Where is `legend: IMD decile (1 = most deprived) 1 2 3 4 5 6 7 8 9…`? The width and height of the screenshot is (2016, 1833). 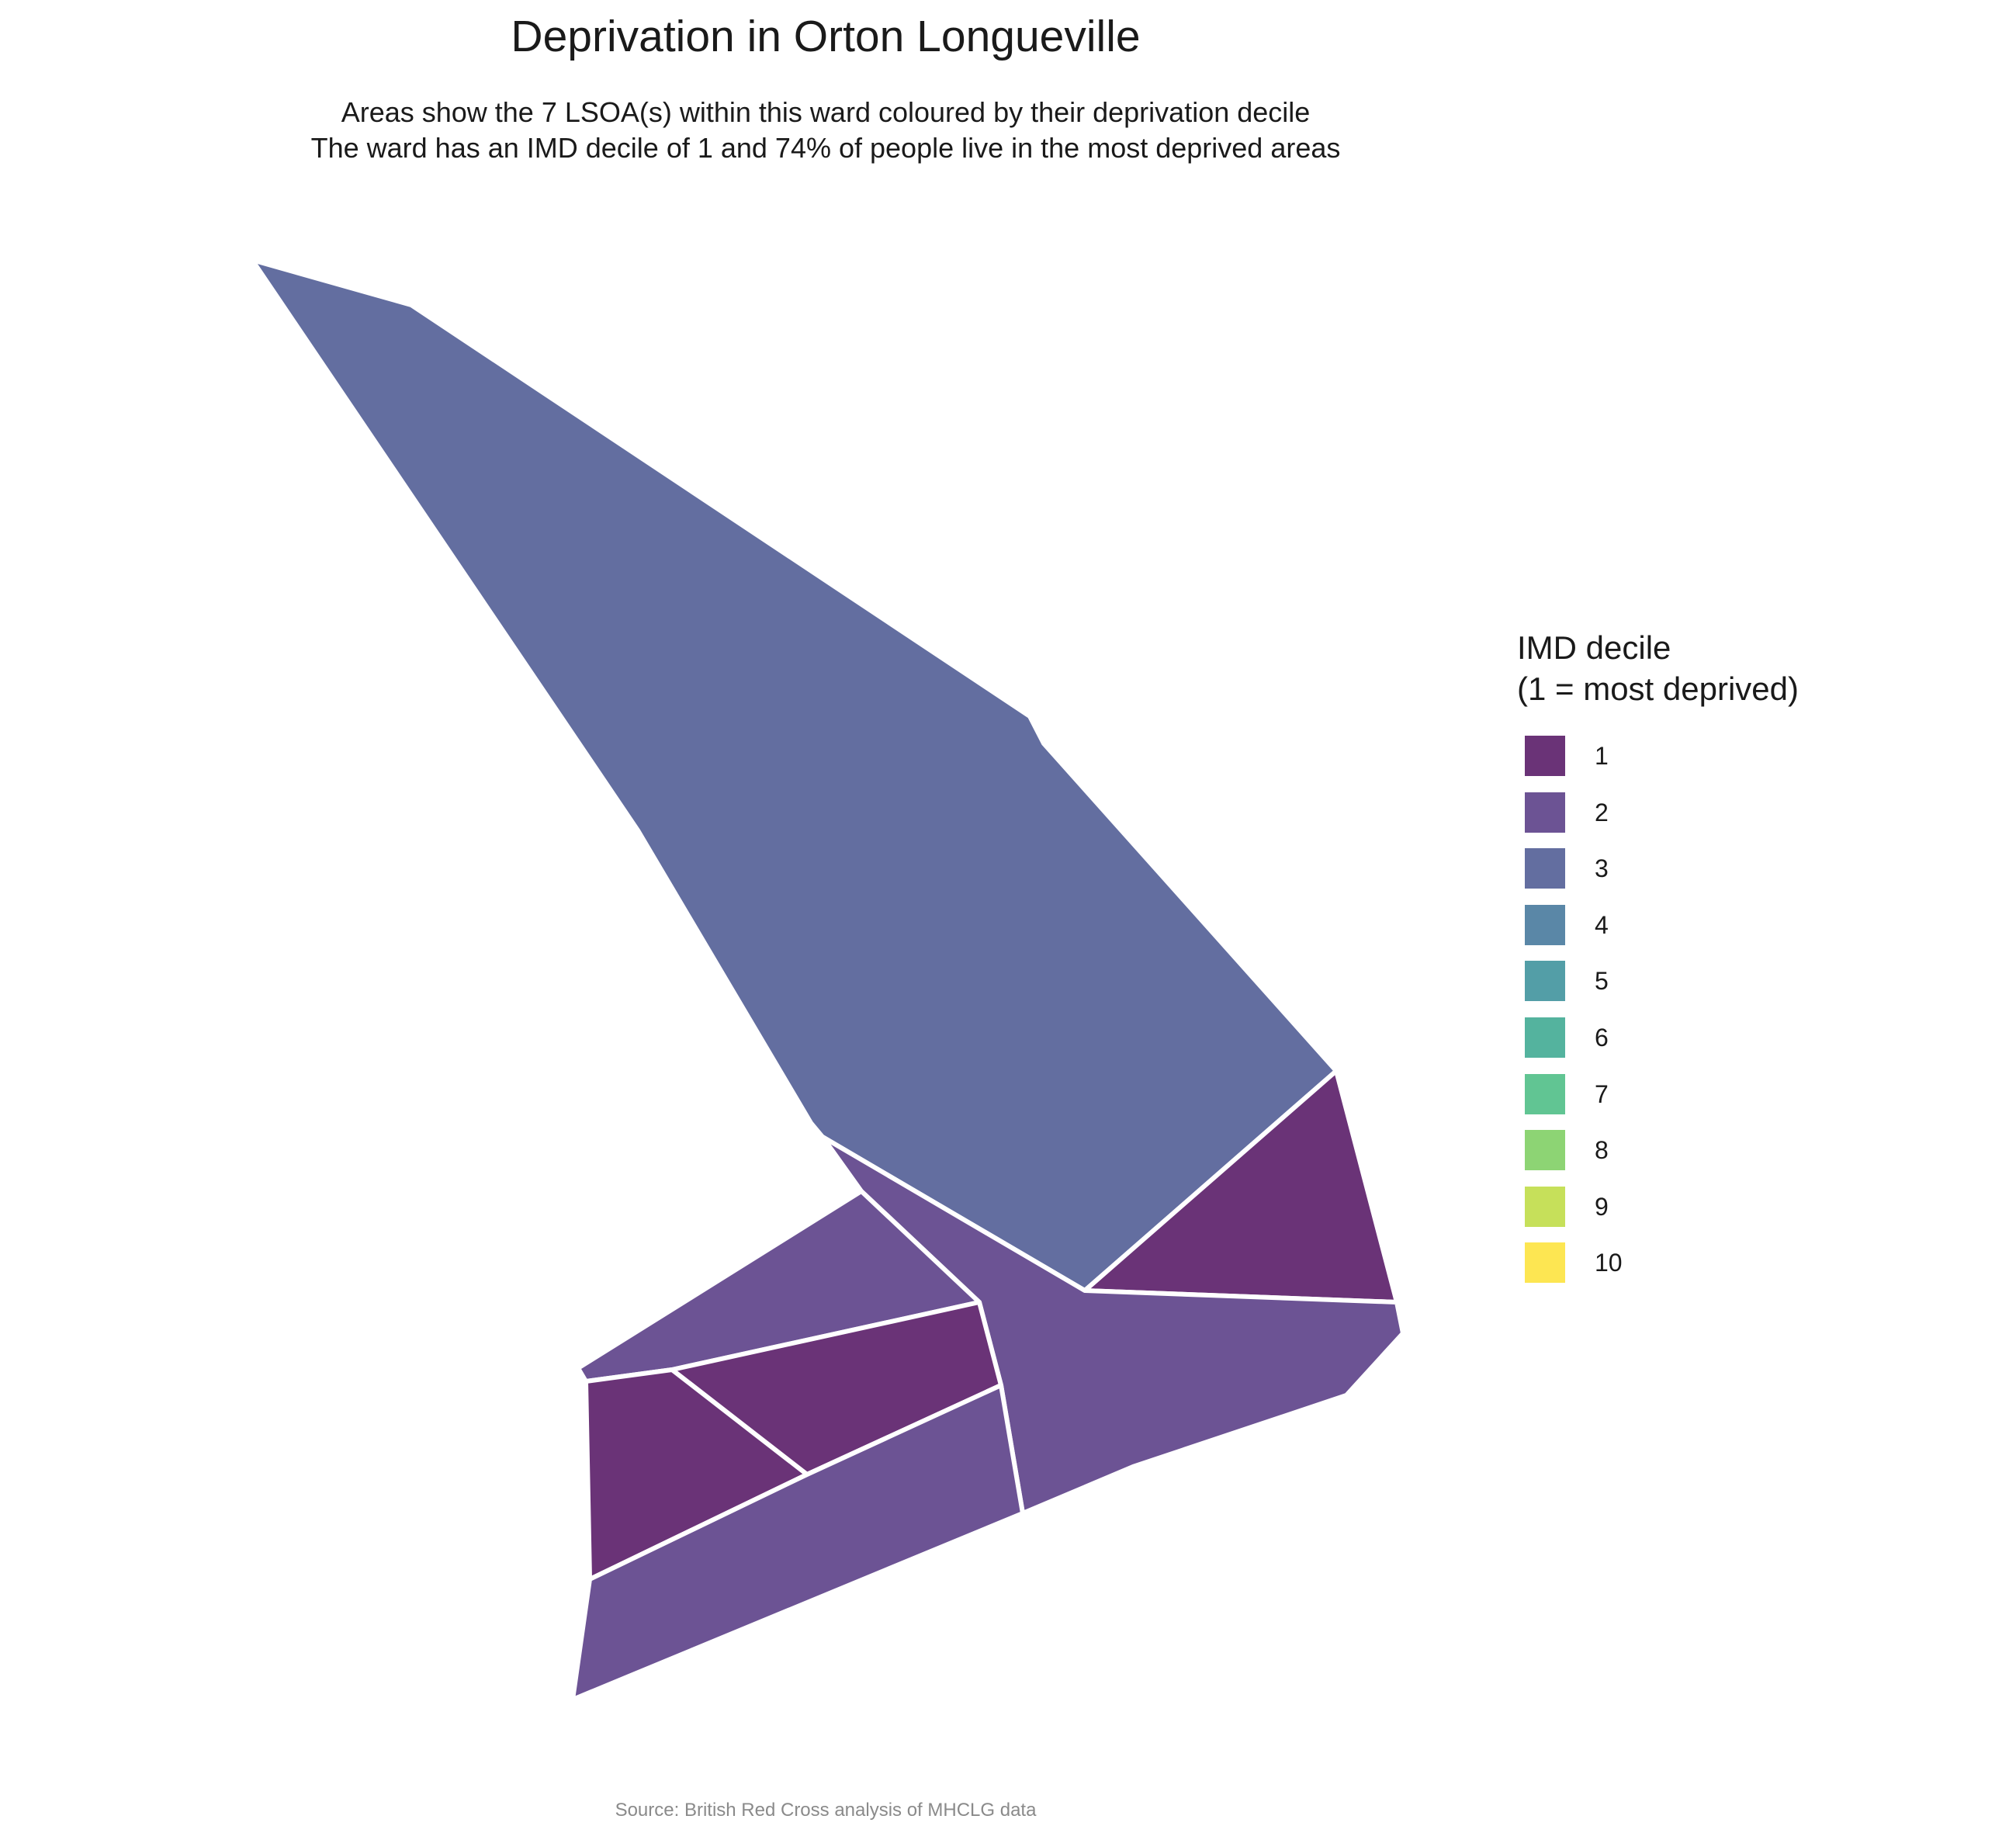
legend: IMD decile (1 = most deprived) 1 2 3 4 5 6 7 8 9… is located at coordinates (1658, 960).